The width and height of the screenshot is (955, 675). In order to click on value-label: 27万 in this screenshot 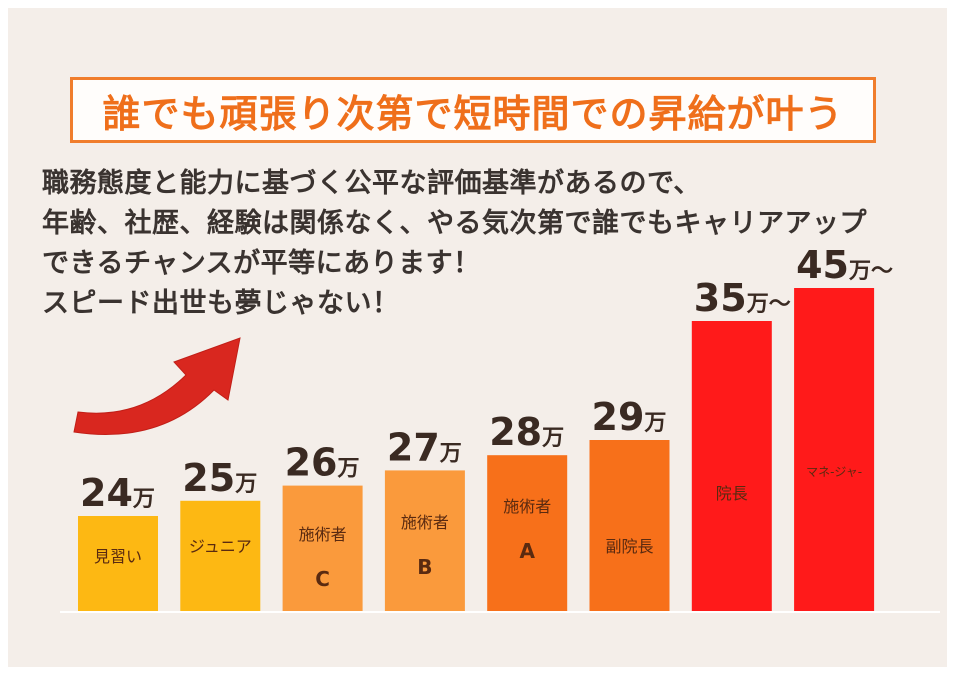, I will do `click(424, 447)`.